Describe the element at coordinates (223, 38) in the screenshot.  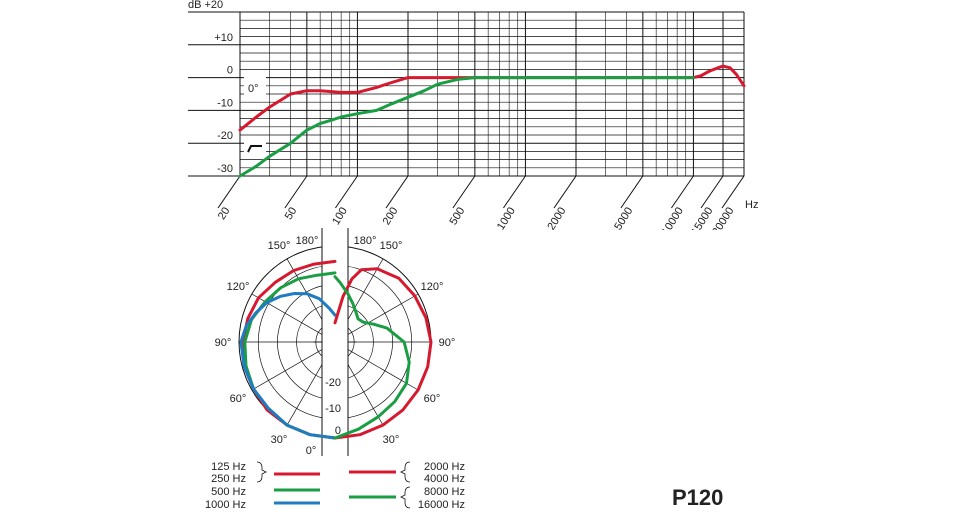
I see `y-tick-label: +10` at that location.